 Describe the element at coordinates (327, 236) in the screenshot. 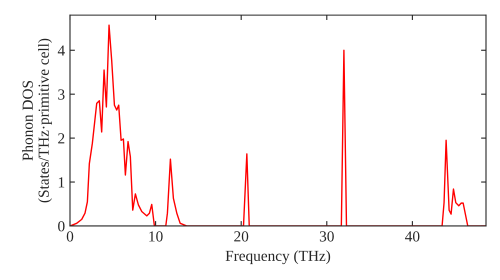

I see `x-tick-label: 30` at that location.